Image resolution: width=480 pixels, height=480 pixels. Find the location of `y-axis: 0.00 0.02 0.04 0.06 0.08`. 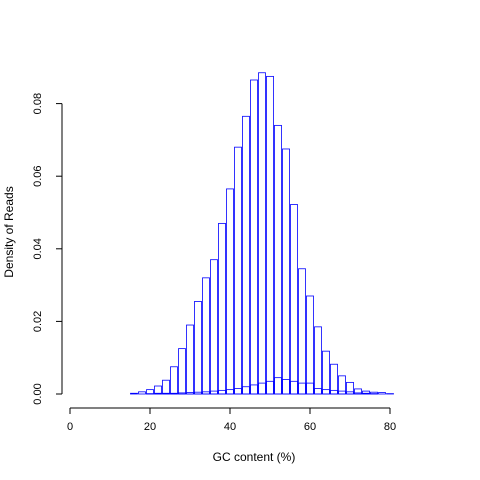

y-axis: 0.00 0.02 0.04 0.06 0.08 is located at coordinates (47, 249).